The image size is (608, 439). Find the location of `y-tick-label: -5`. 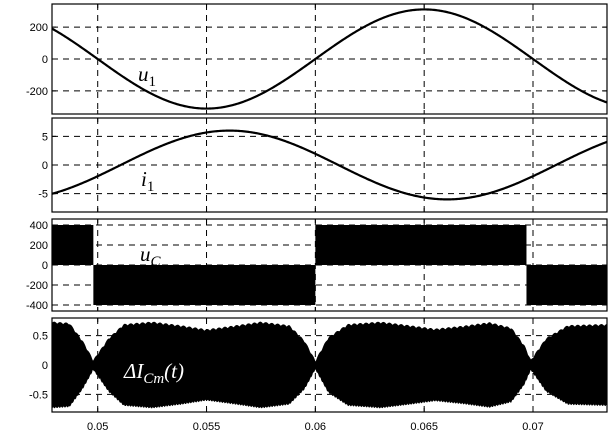

y-tick-label: -5 is located at coordinates (43, 195).